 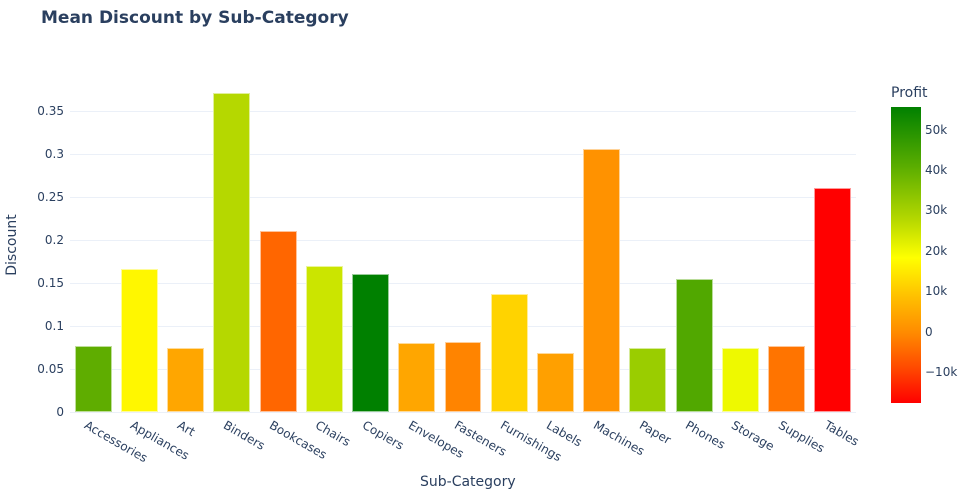 I want to click on y-tick-label: 0.1, so click(x=54, y=326).